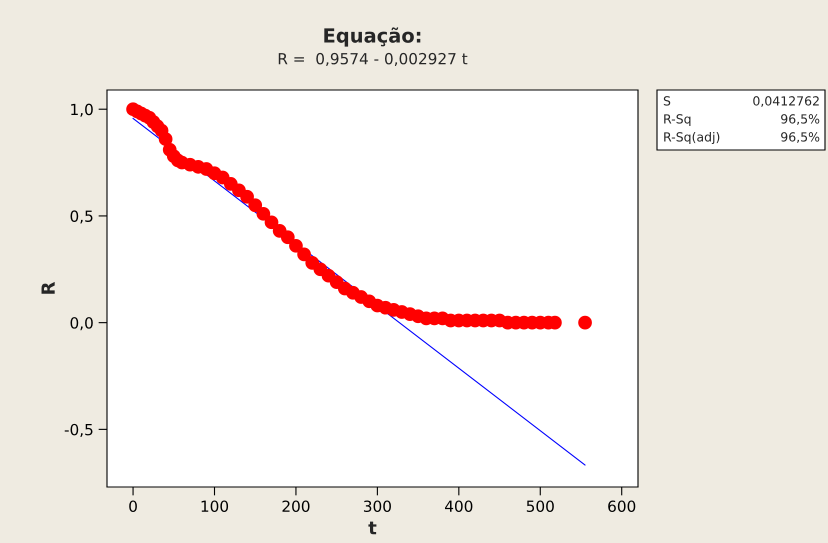 The width and height of the screenshot is (828, 543). Describe the element at coordinates (215, 506) in the screenshot. I see `x-tick-label: 100` at that location.